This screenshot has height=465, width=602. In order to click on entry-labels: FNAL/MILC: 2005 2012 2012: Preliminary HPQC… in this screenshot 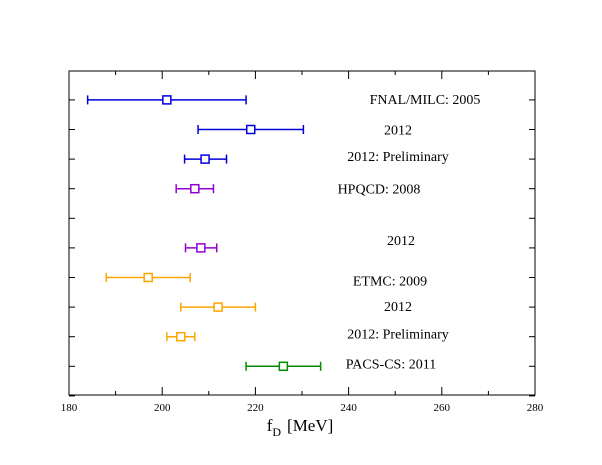, I will do `click(409, 232)`.